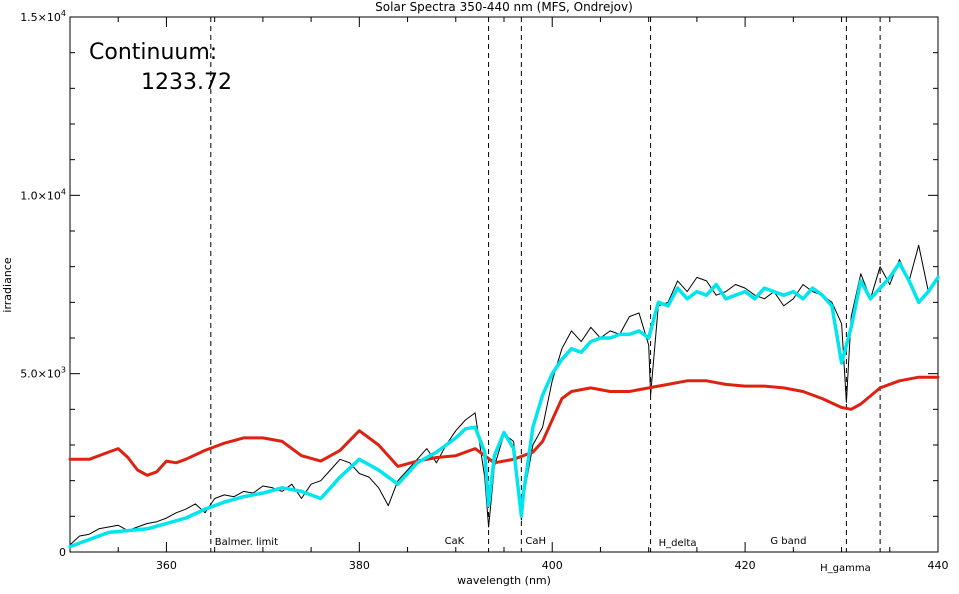 The height and width of the screenshot is (594, 959). What do you see at coordinates (504, 580) in the screenshot?
I see `x-axis-label: wavelength (nm)` at bounding box center [504, 580].